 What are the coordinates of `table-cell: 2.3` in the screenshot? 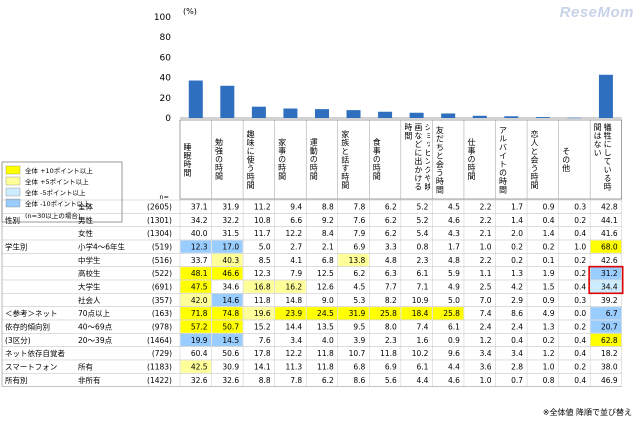 It's located at (422, 260).